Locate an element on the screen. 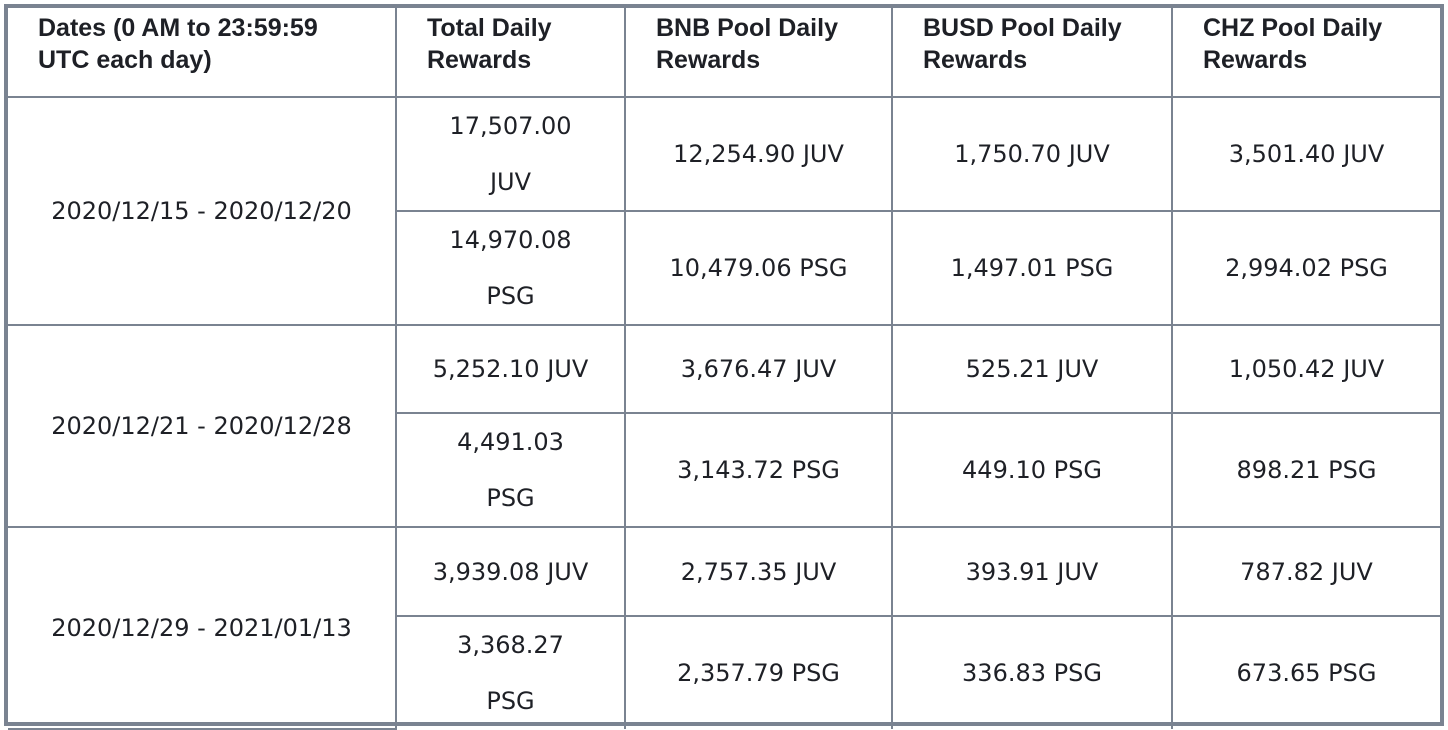 Image resolution: width=1448 pixels, height=730 pixels. chz-pool-rewards-cell: 787.82 JUV is located at coordinates (1305, 571).